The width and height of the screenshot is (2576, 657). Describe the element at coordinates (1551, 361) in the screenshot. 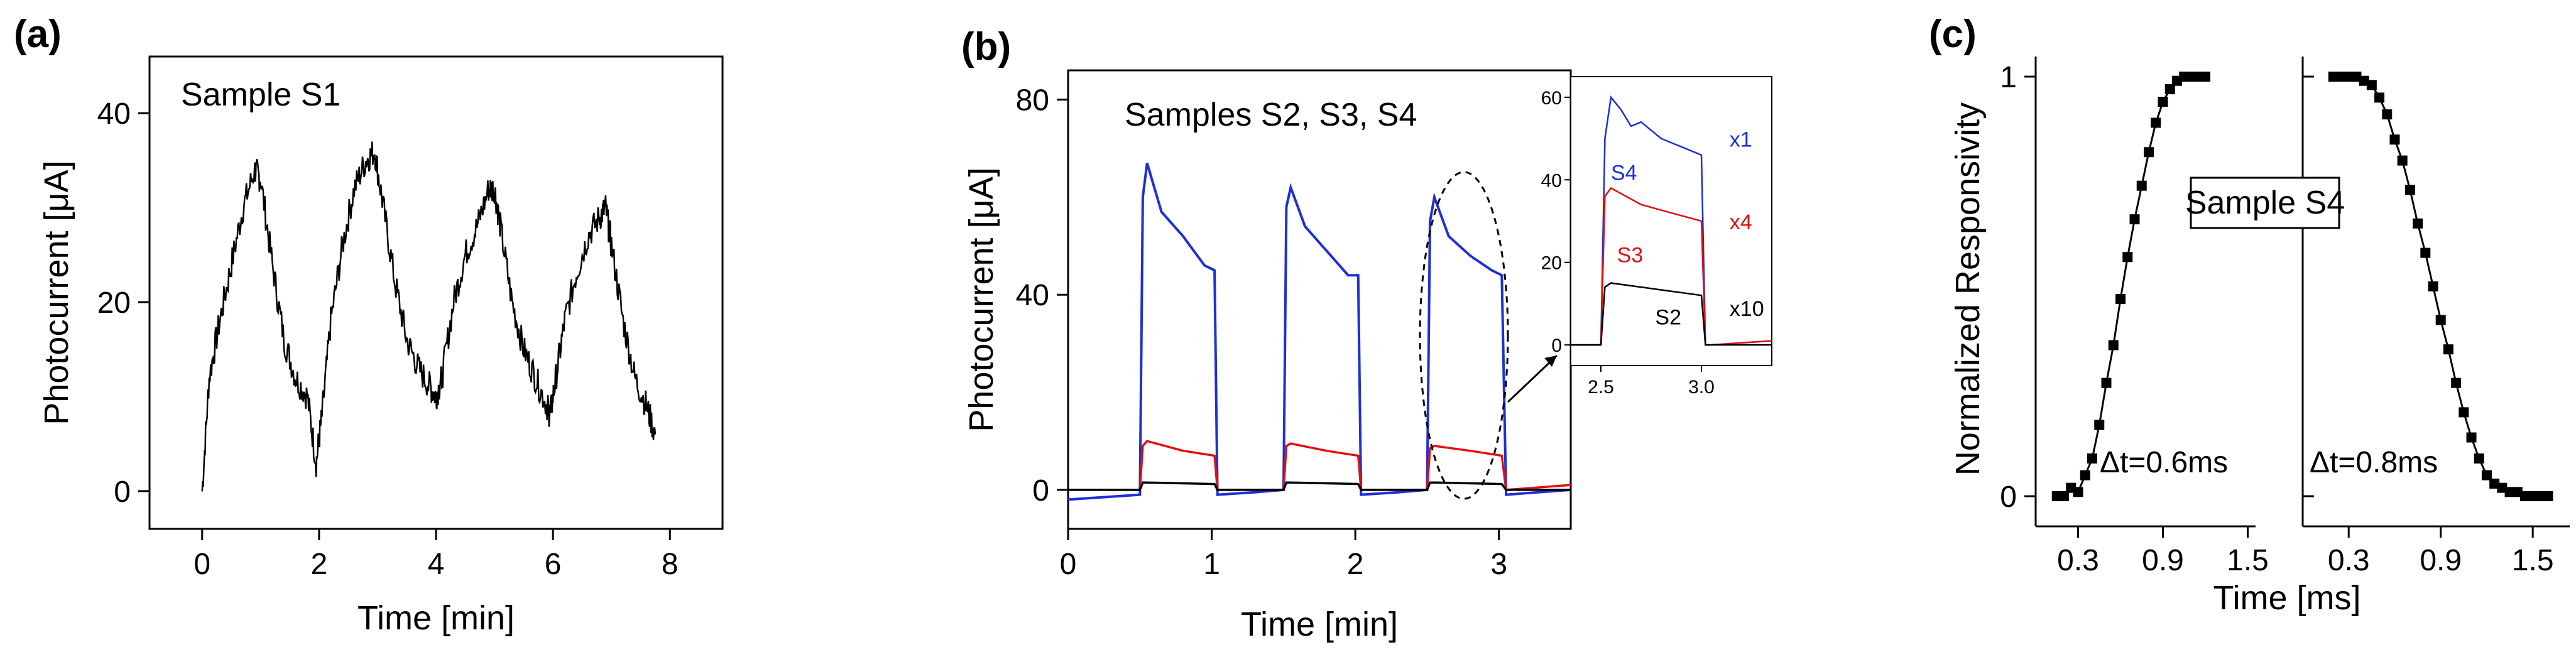

I see `inset-arrow-head` at that location.